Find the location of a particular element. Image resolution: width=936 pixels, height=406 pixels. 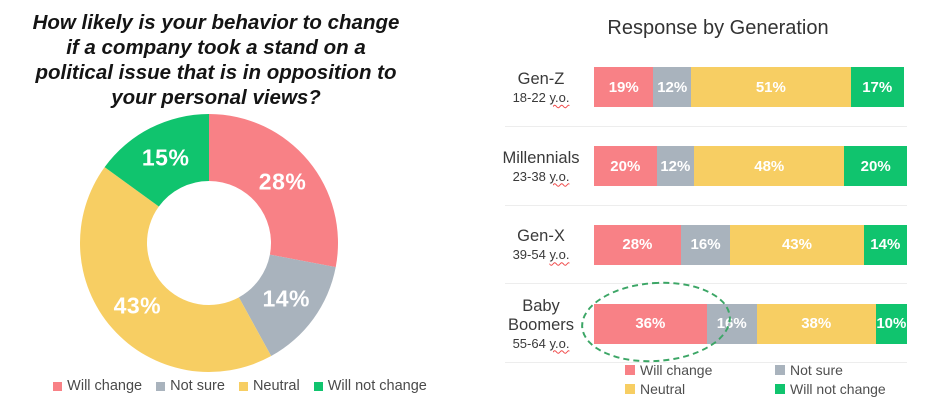

question-title-line: your personal views? is located at coordinates (216, 97).